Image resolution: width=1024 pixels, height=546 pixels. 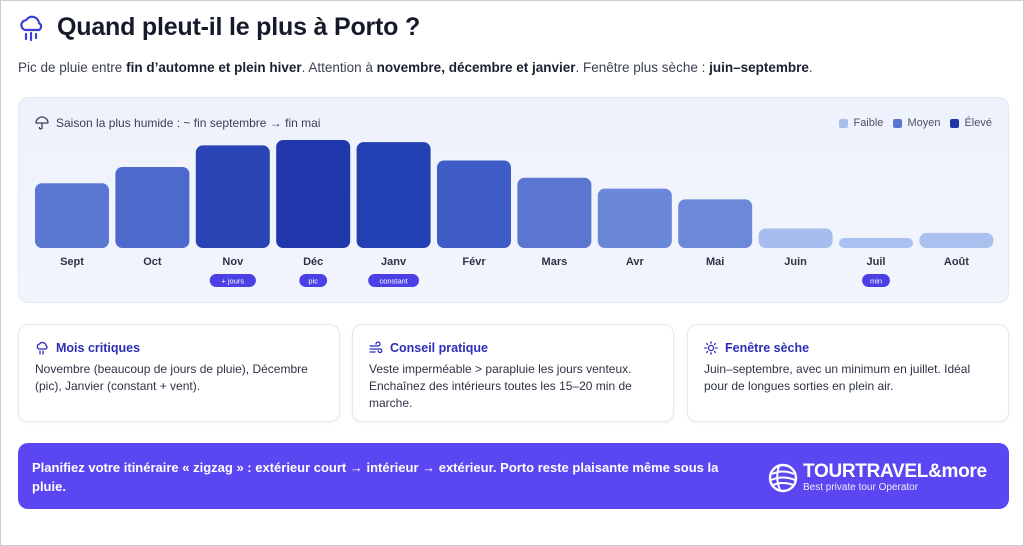 I want to click on x-tick-label: Nov, so click(x=233, y=262).